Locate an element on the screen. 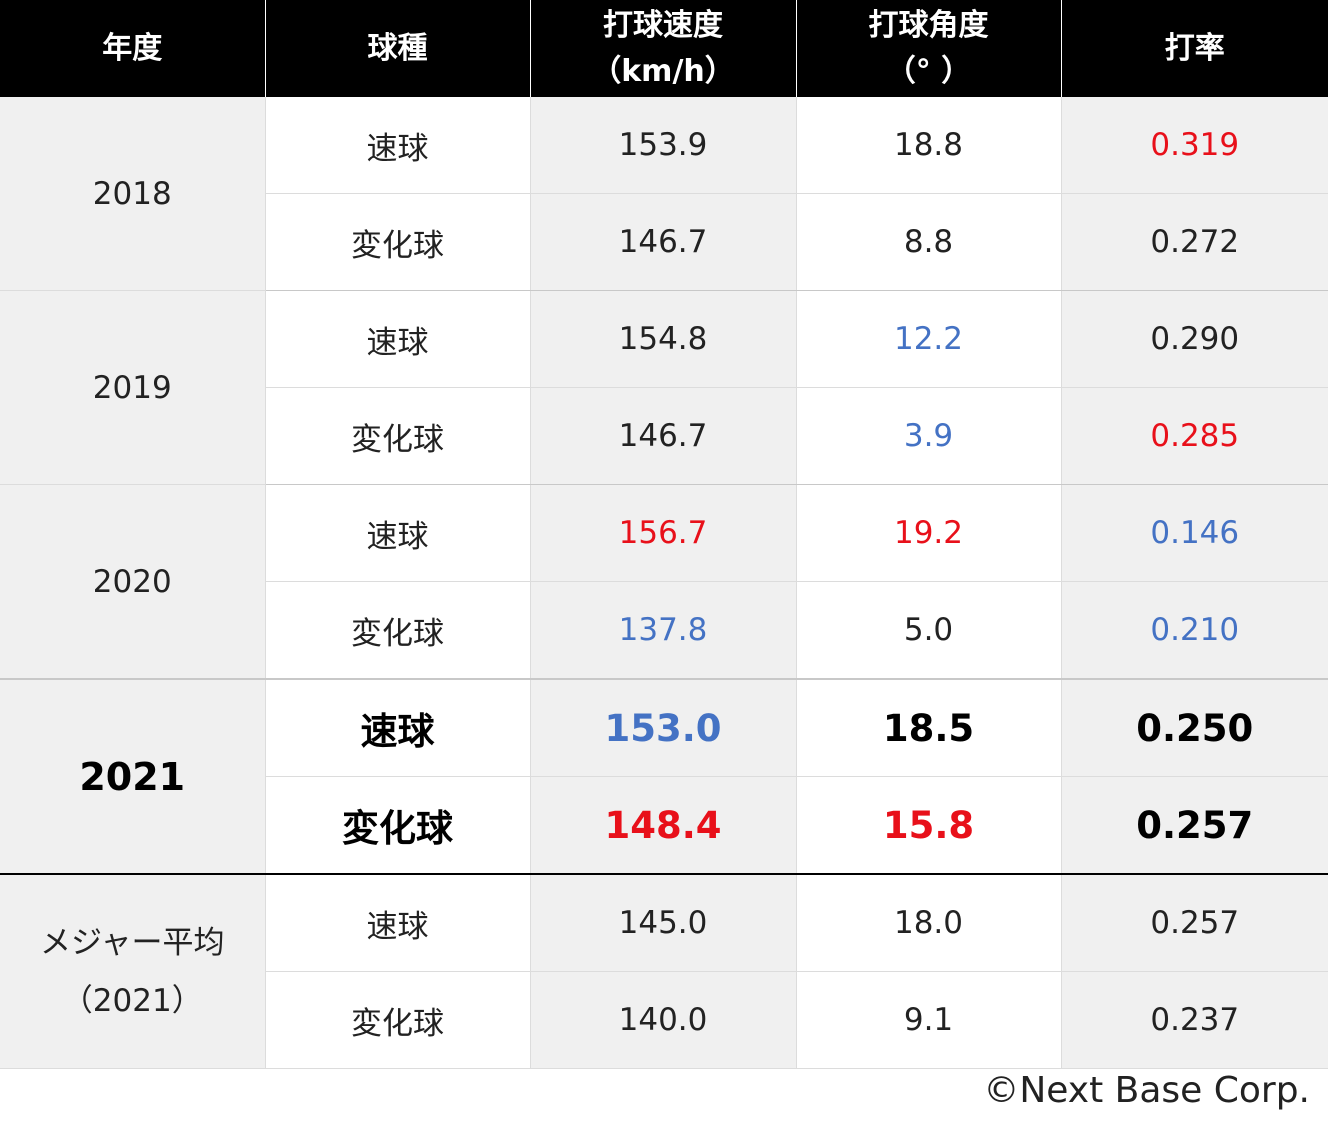 The height and width of the screenshot is (1141, 1334). batting-average-cell: 0.285 is located at coordinates (1194, 436).